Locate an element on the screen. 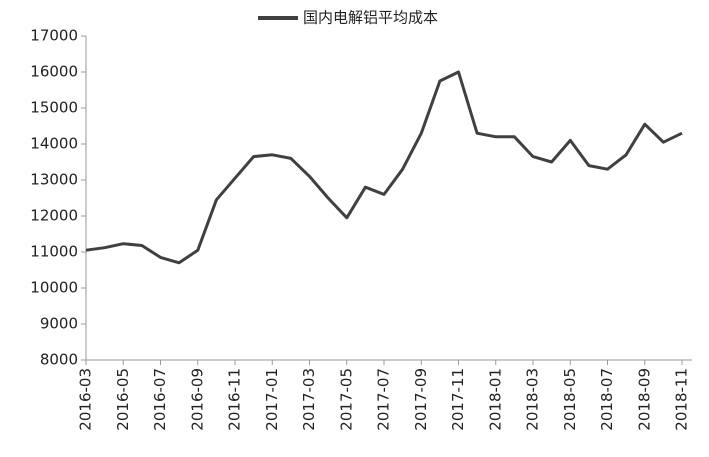 Image resolution: width=709 pixels, height=457 pixels. x-tick-label: 2018-09 is located at coordinates (644, 399).